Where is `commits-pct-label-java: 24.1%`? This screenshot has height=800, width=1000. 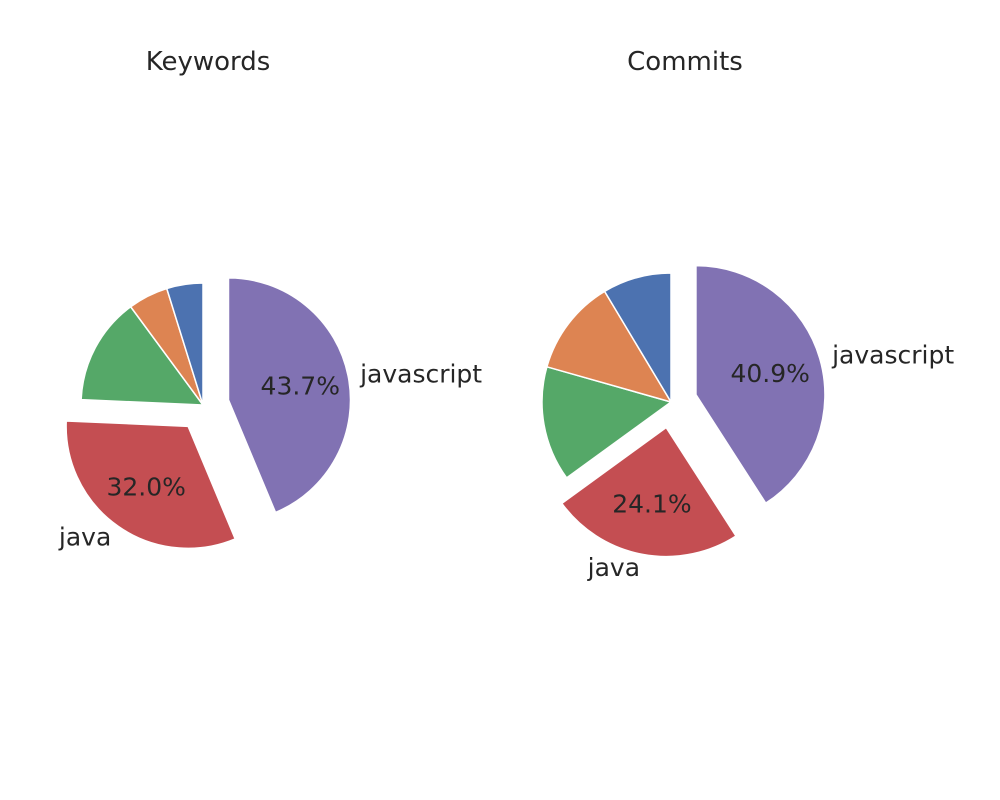 commits-pct-label-java: 24.1% is located at coordinates (651, 504).